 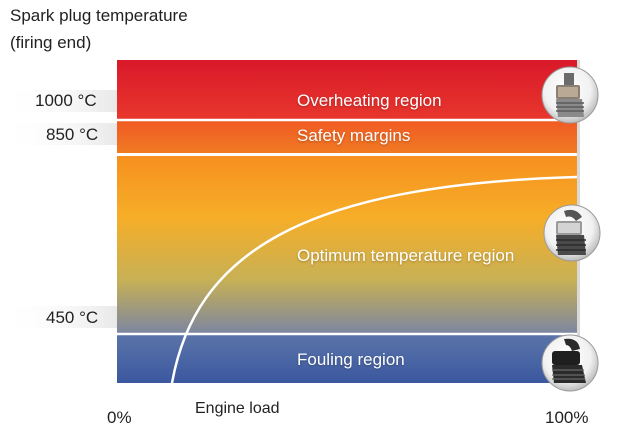 What do you see at coordinates (354, 135) in the screenshot?
I see `region-label-safety: Safety margins` at bounding box center [354, 135].